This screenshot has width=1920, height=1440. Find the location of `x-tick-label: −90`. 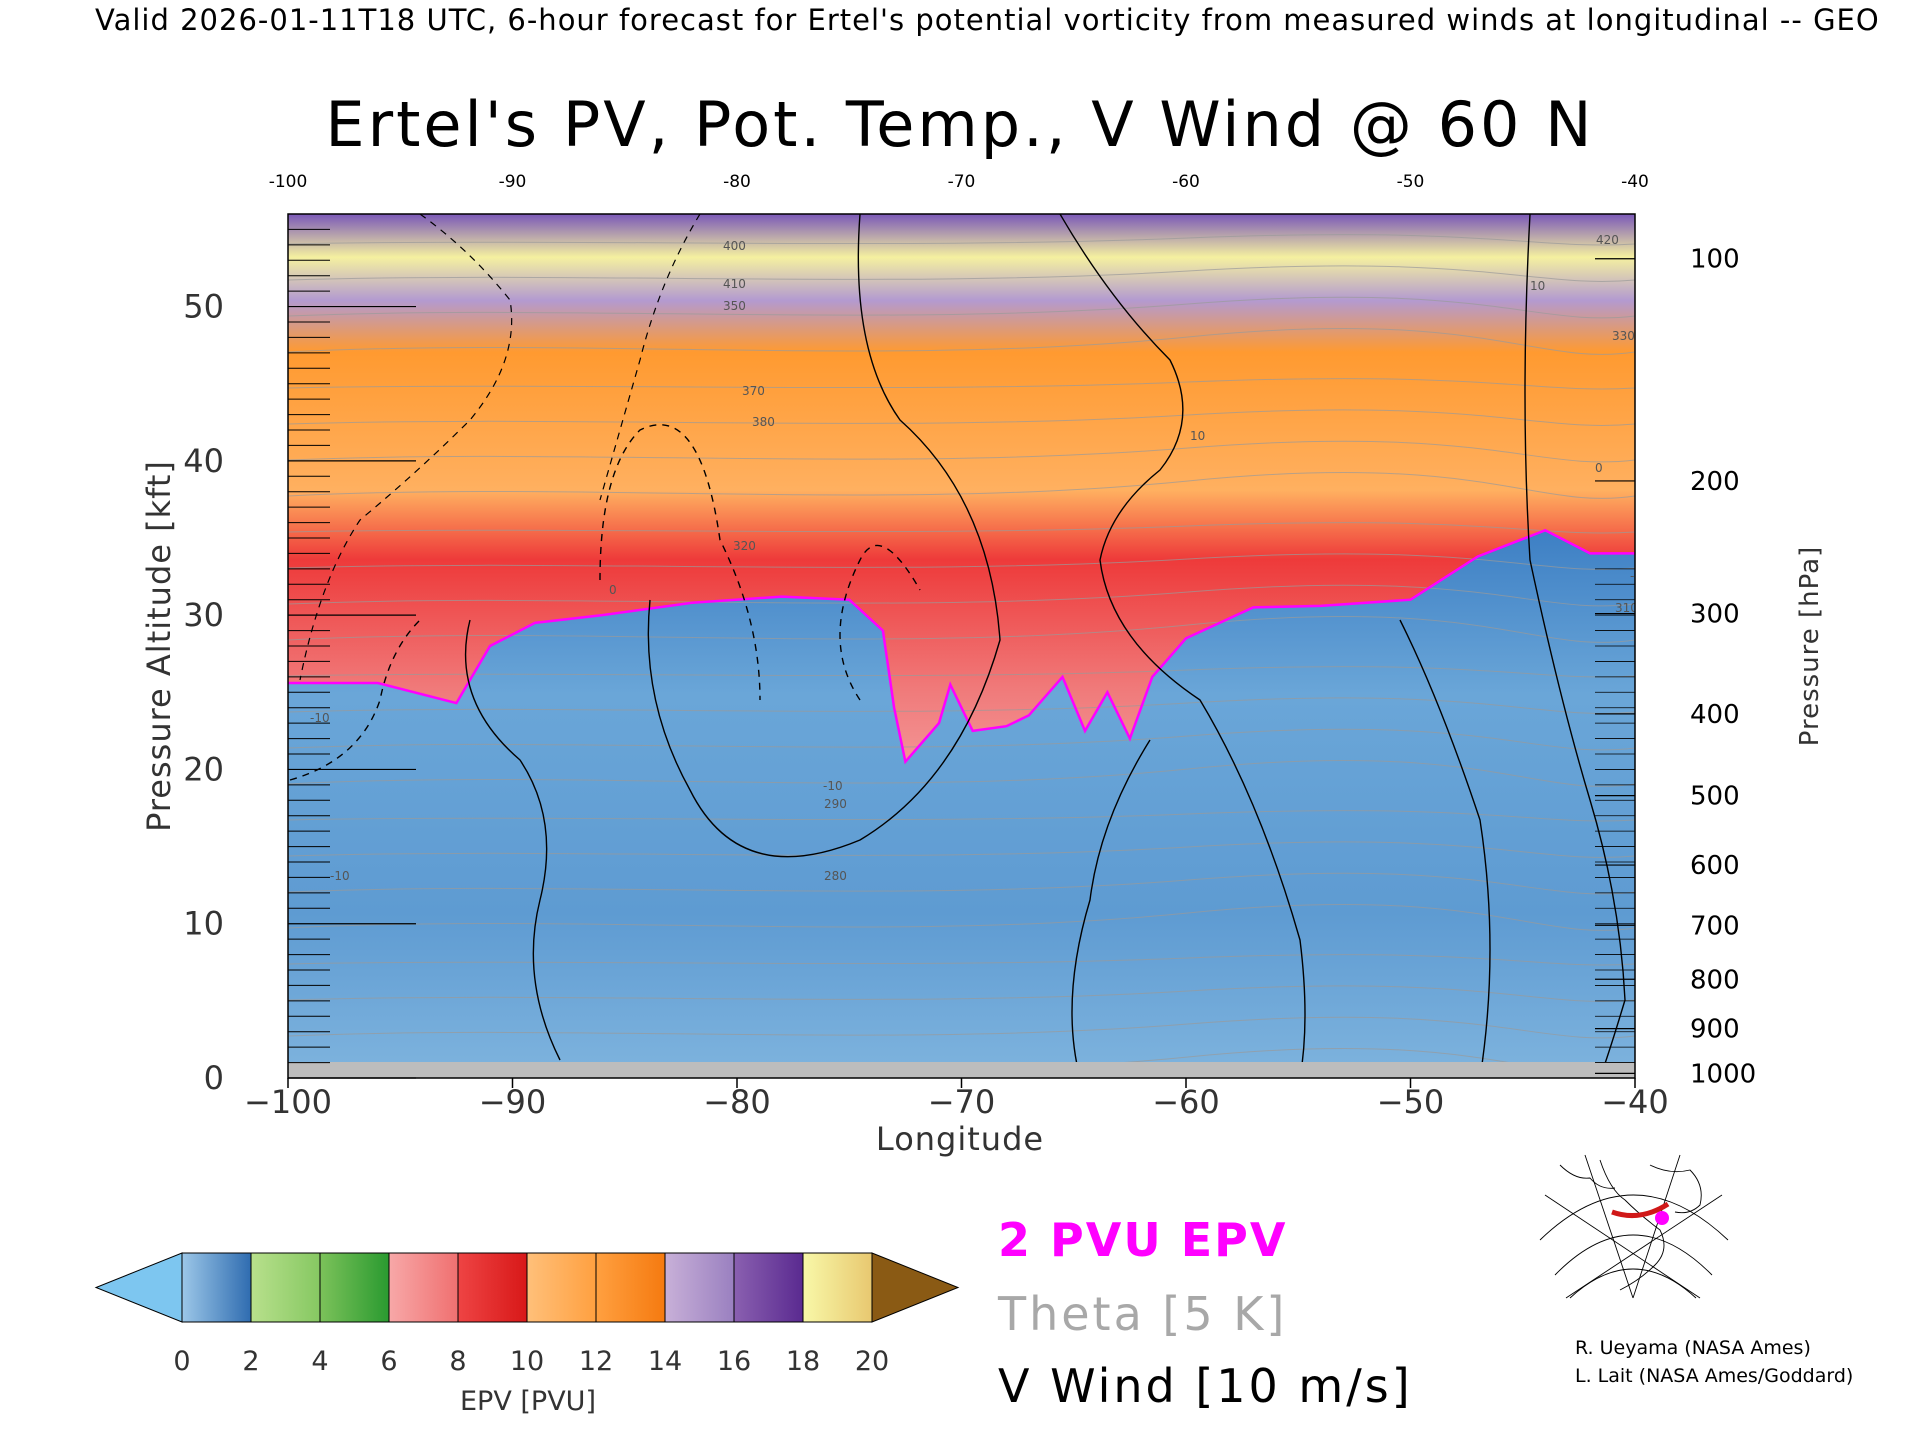

x-tick-label: −90 is located at coordinates (513, 1102).